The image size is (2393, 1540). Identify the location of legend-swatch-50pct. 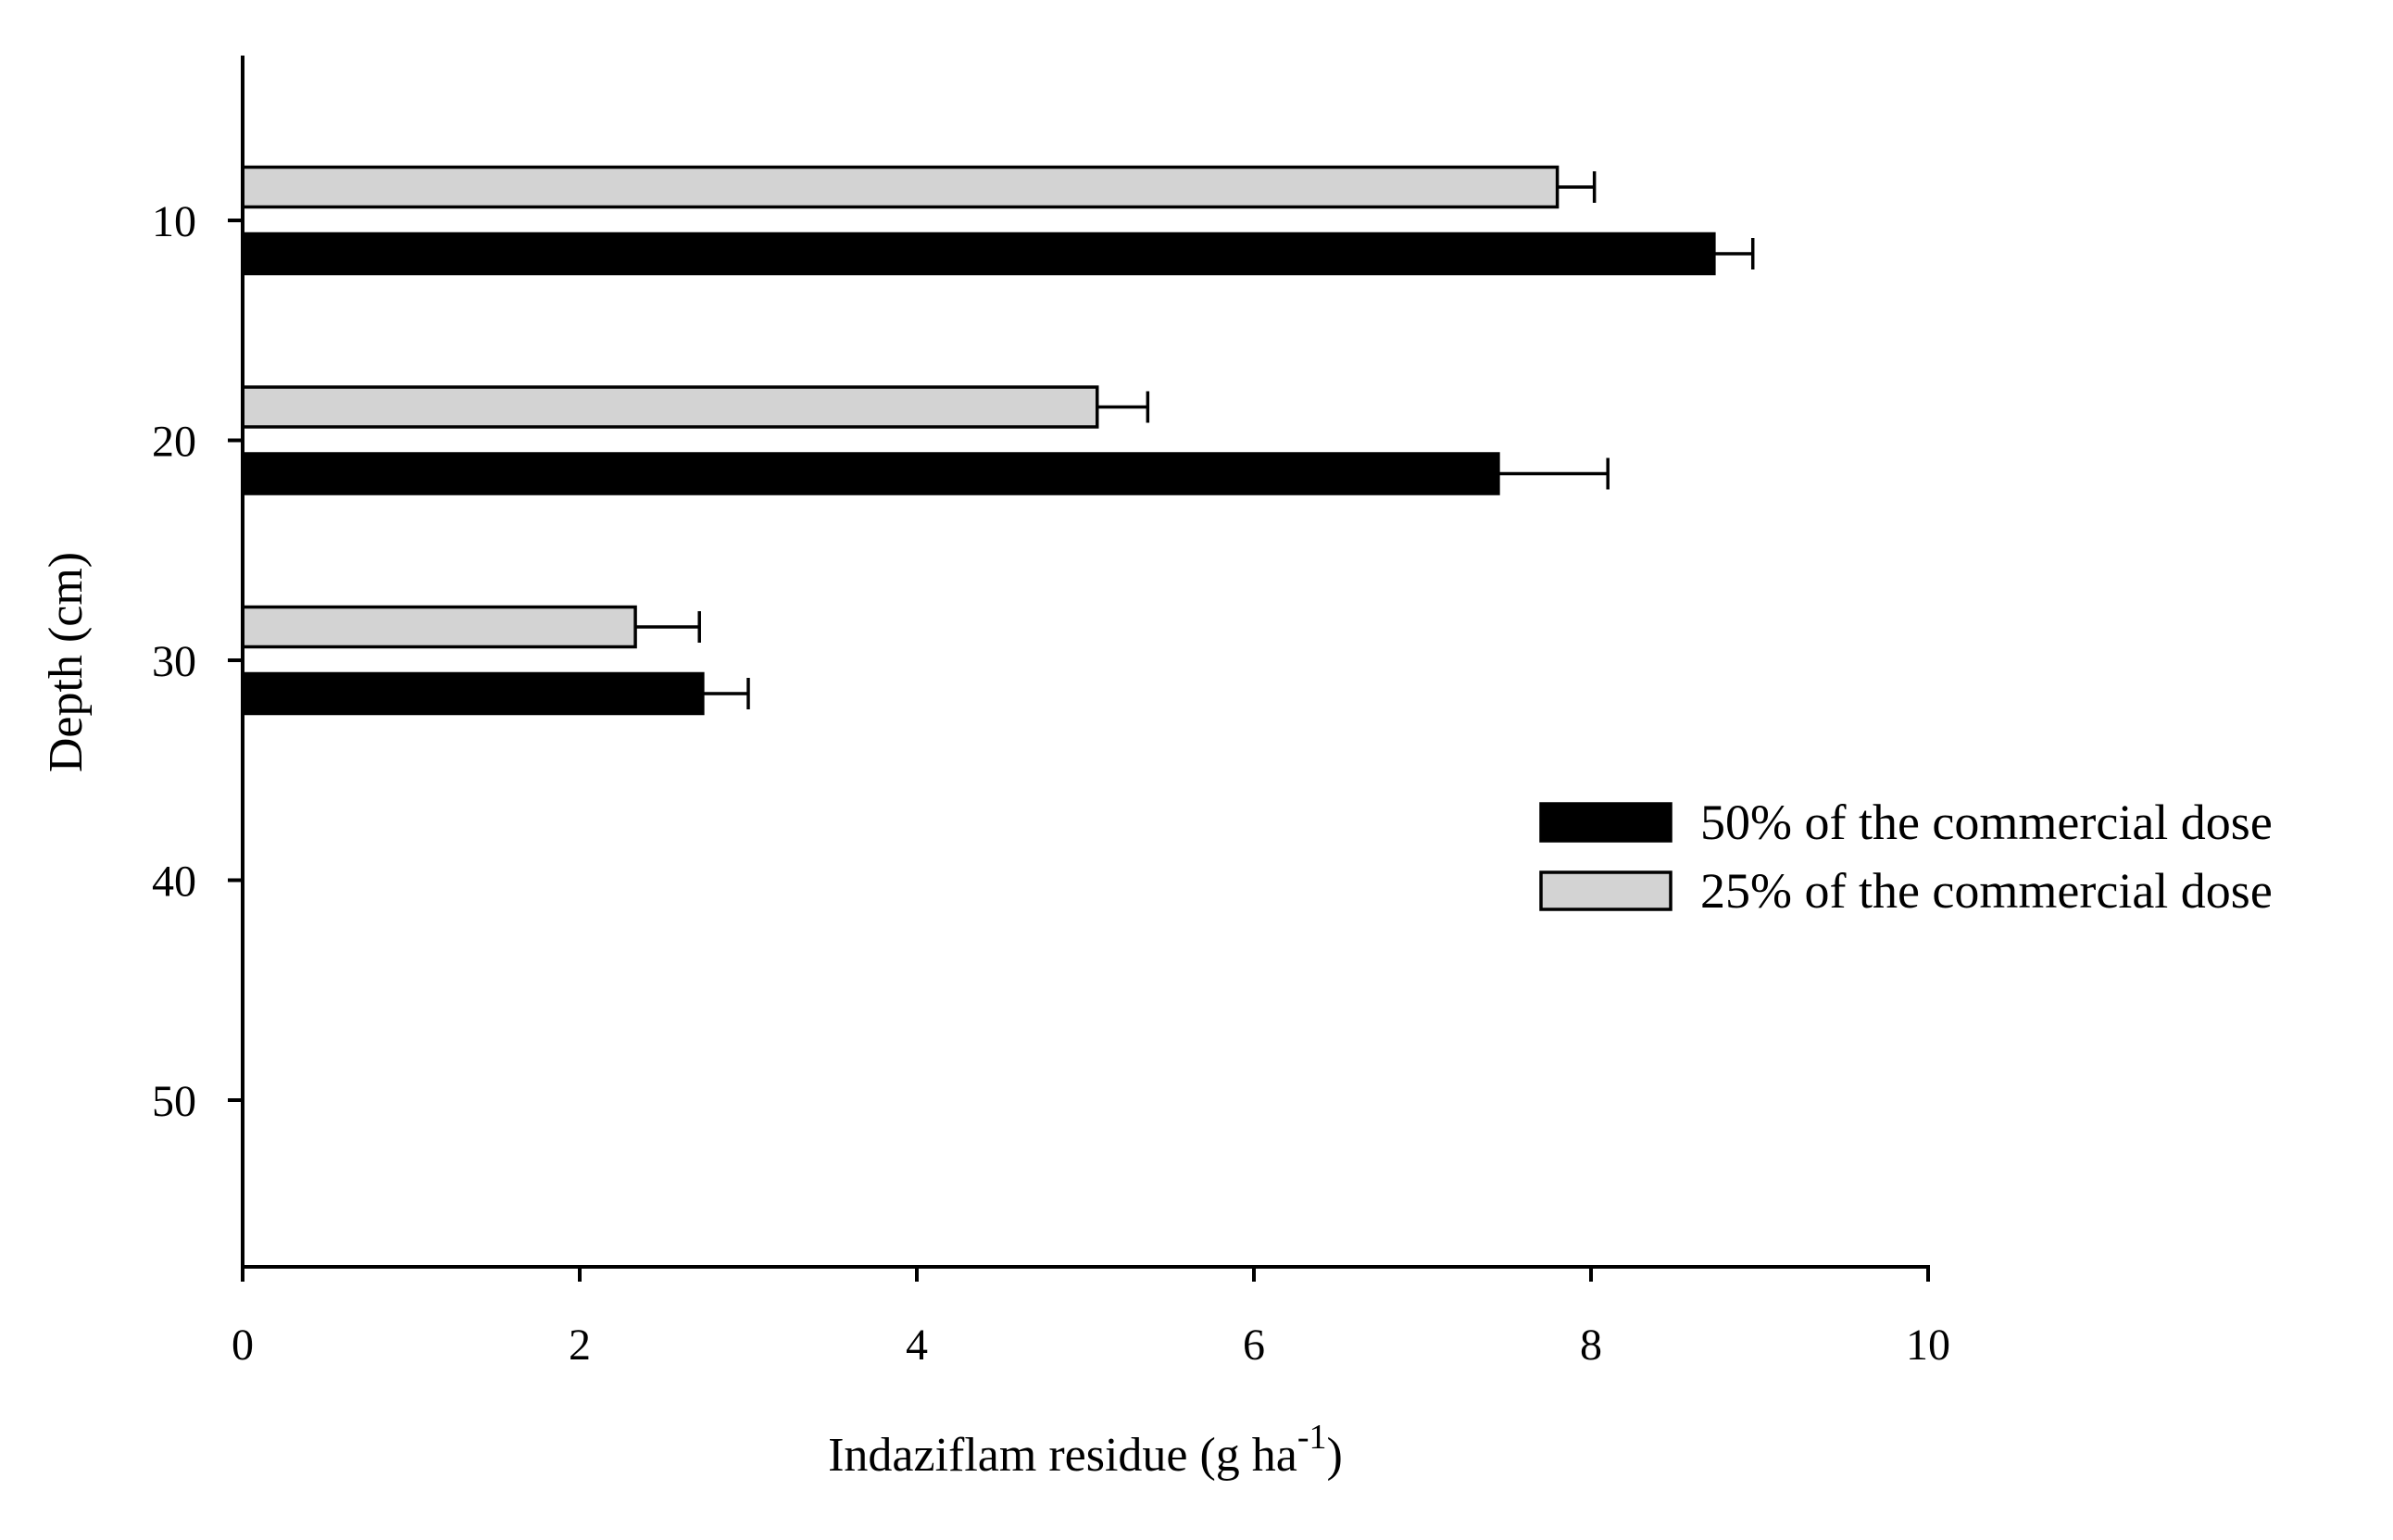
(1606, 823).